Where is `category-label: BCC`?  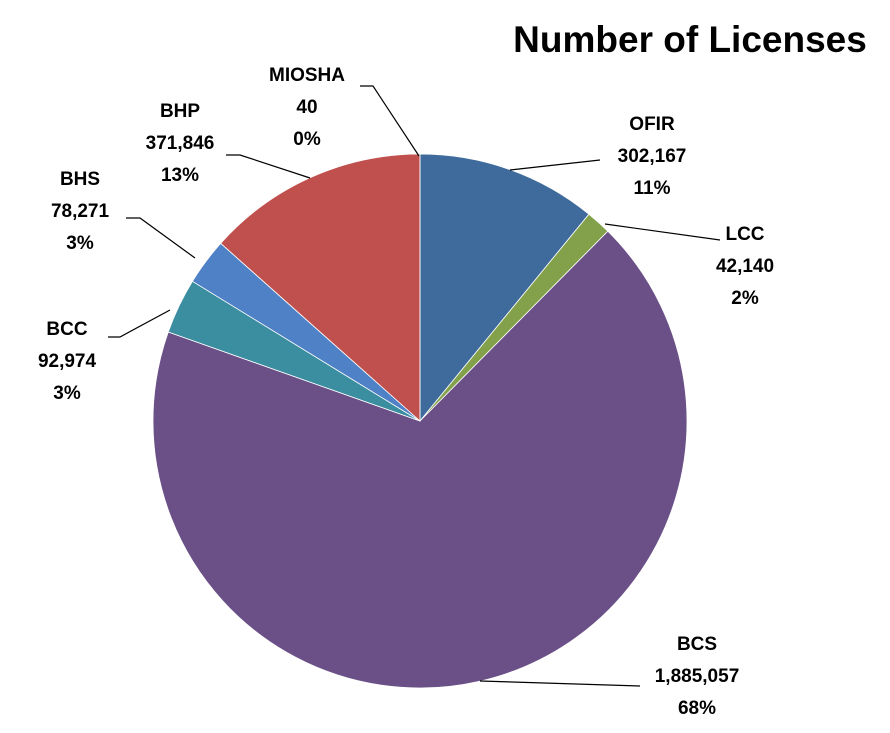
category-label: BCC is located at coordinates (66, 329).